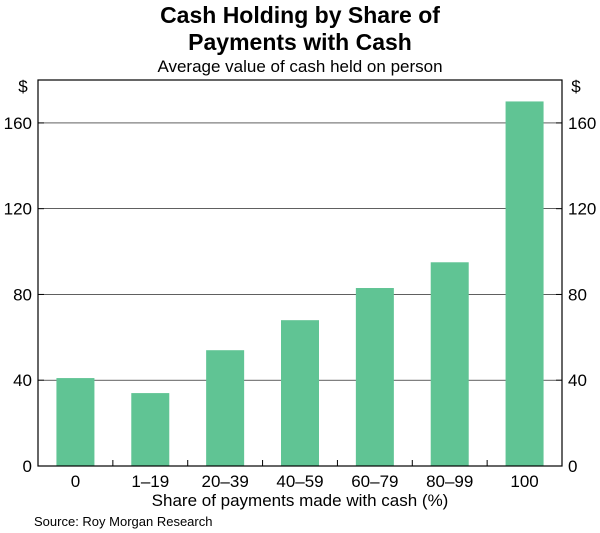 This screenshot has height=533, width=600. I want to click on y-tick-label-left: 160, so click(18, 123).